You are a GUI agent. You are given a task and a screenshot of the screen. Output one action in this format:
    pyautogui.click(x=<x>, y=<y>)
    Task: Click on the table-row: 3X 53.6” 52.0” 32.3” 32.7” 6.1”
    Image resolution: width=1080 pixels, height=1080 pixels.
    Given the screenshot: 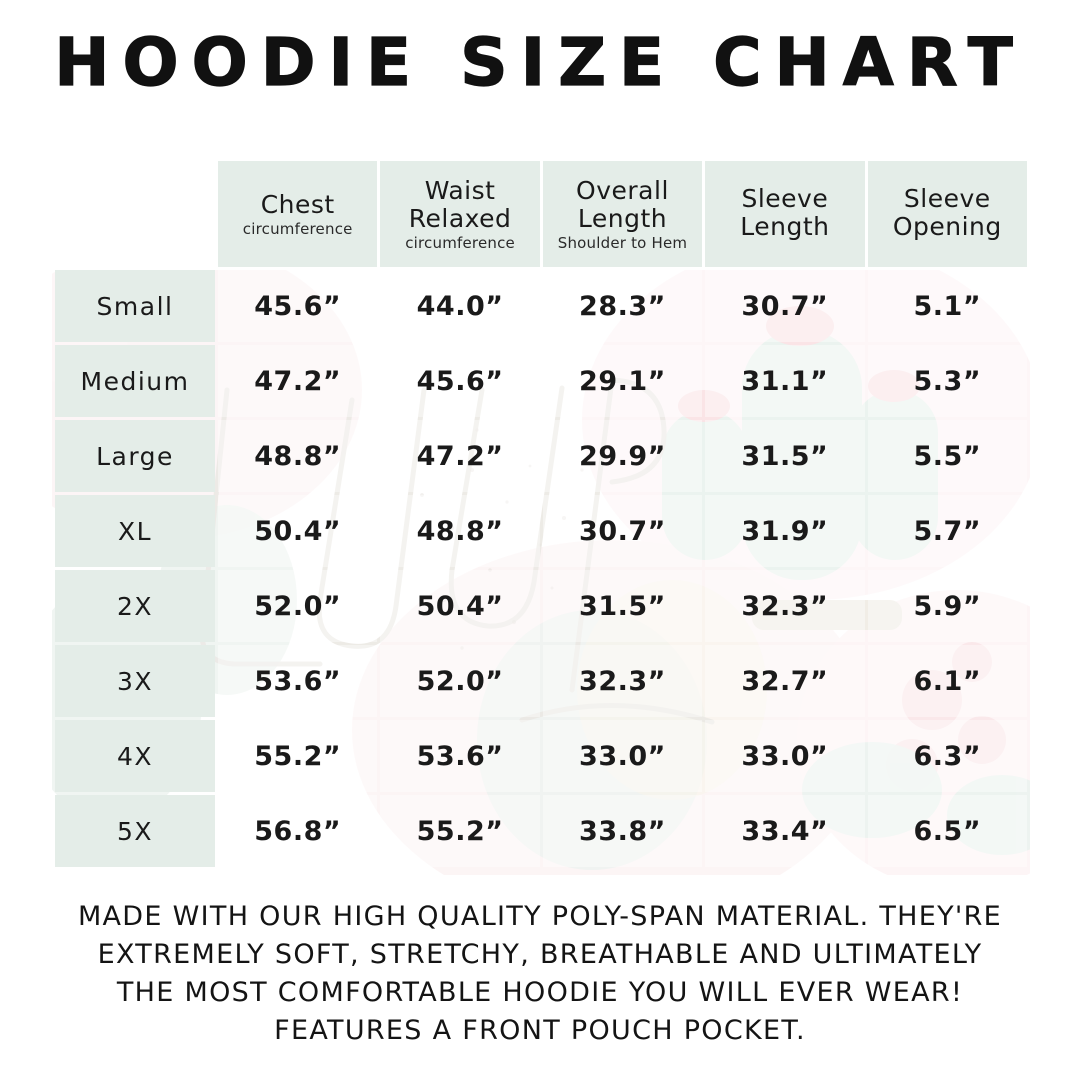 What is the action you would take?
    pyautogui.click(x=541, y=681)
    